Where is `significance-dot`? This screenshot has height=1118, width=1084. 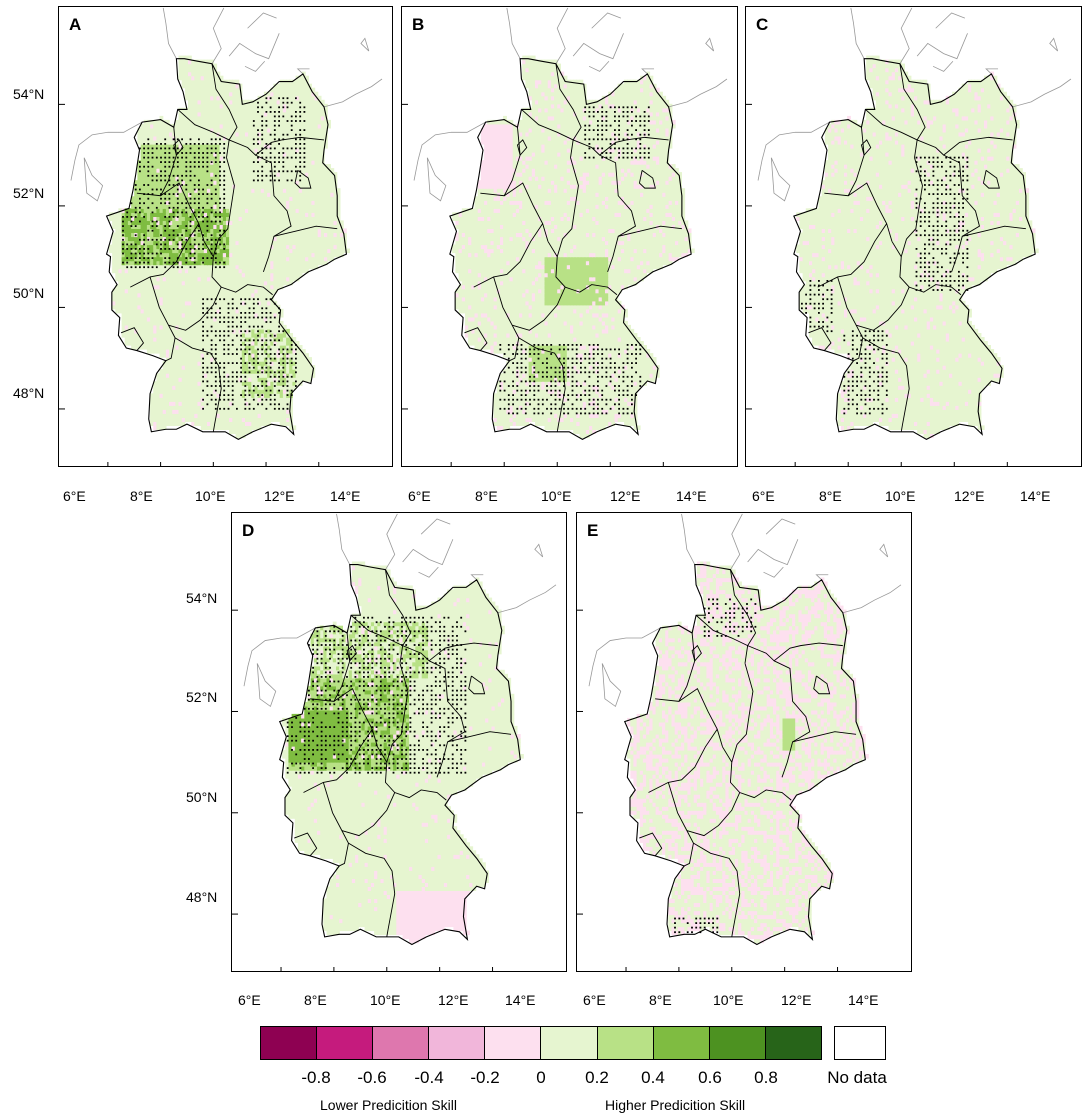
significance-dot is located at coordinates (279, 390).